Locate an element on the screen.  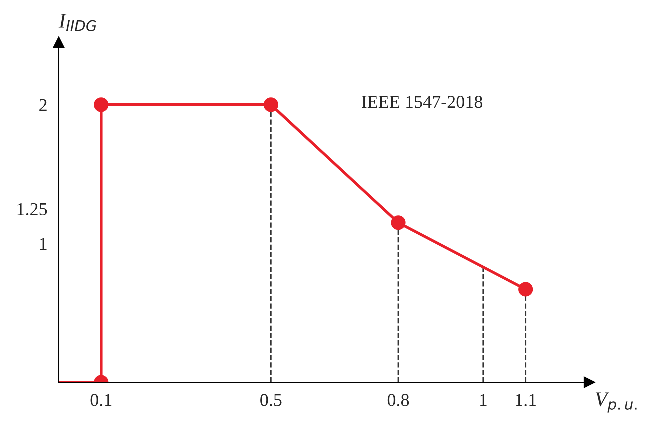
x-tick-label: 0.8 is located at coordinates (399, 400).